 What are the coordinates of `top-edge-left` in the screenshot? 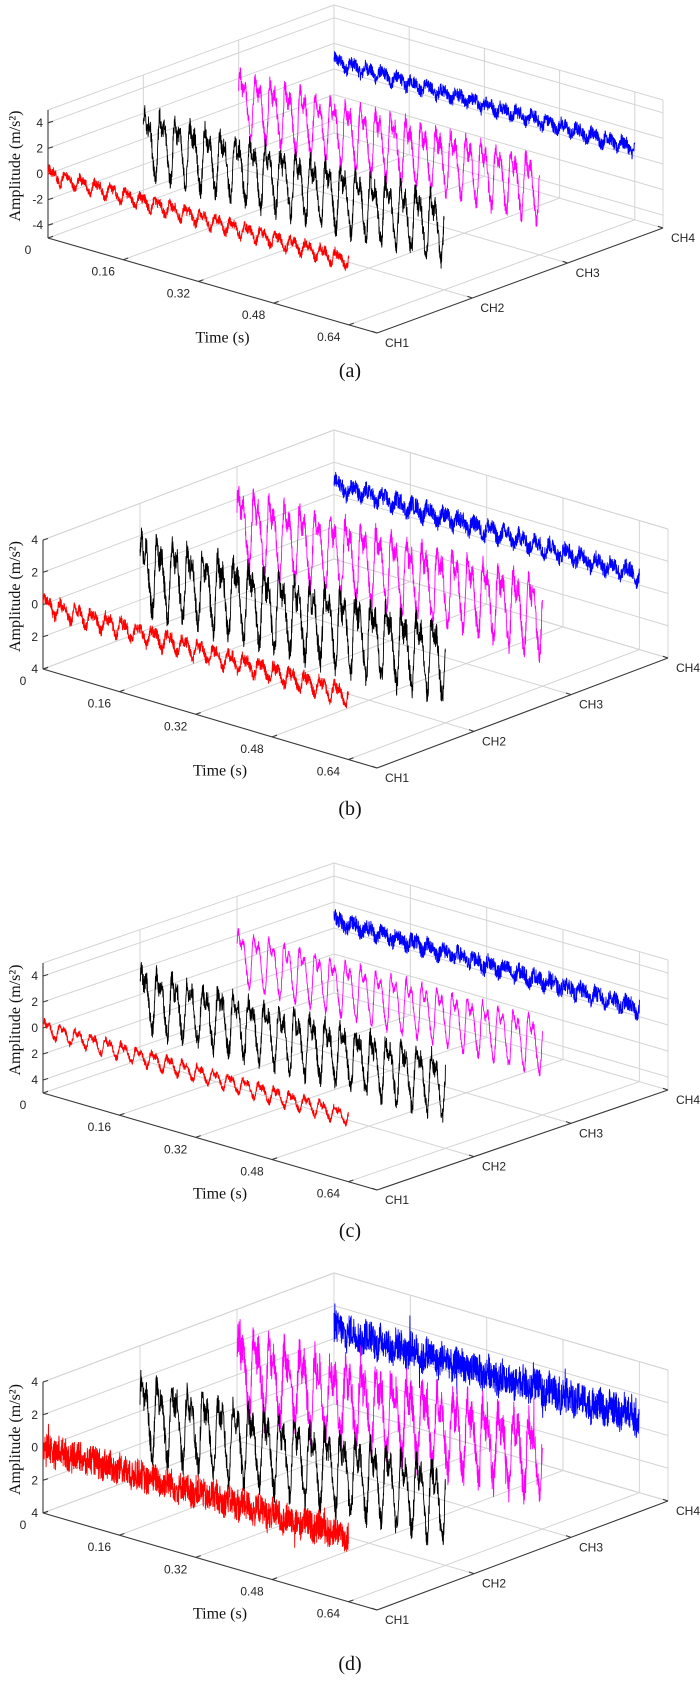 It's located at (191, 57).